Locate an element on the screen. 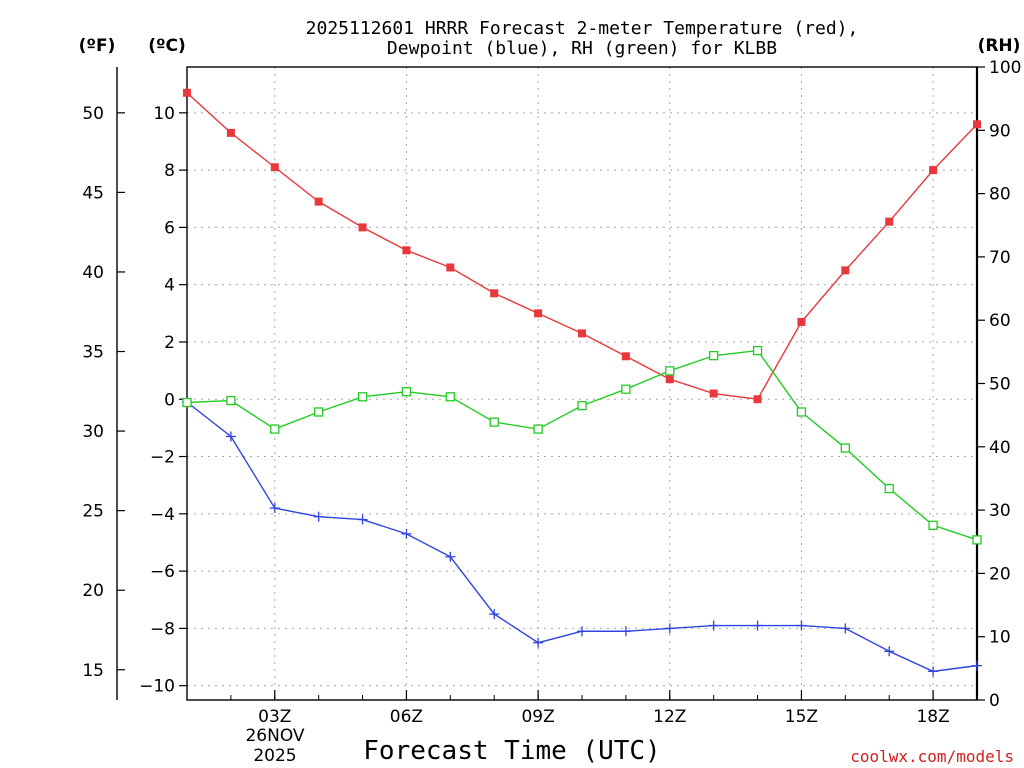  rh-unit-label: (RH) is located at coordinates (999, 46).